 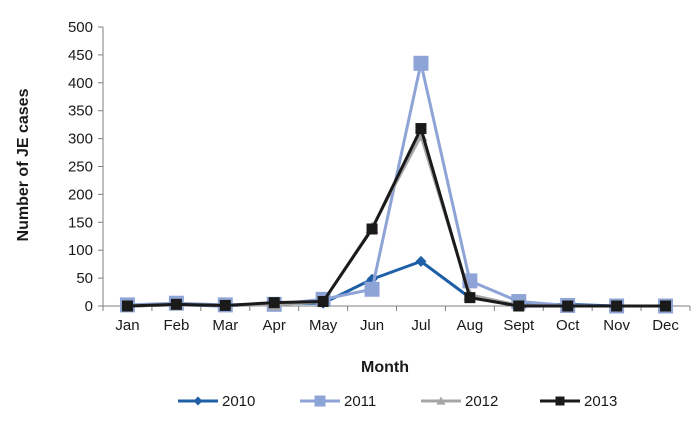 I want to click on x-tick-label: Jul, so click(x=420, y=325).